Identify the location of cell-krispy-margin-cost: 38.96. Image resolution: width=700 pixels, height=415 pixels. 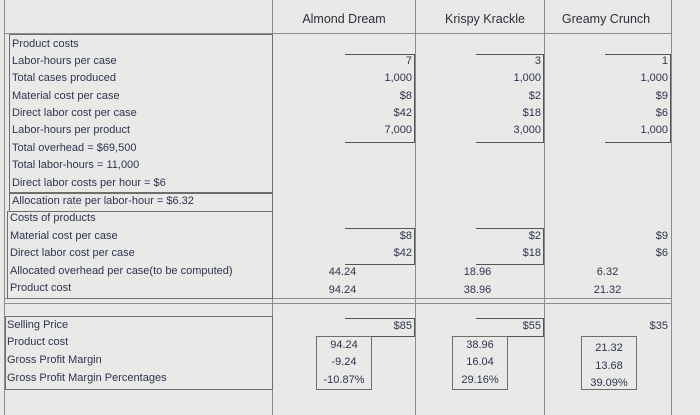
(480, 345).